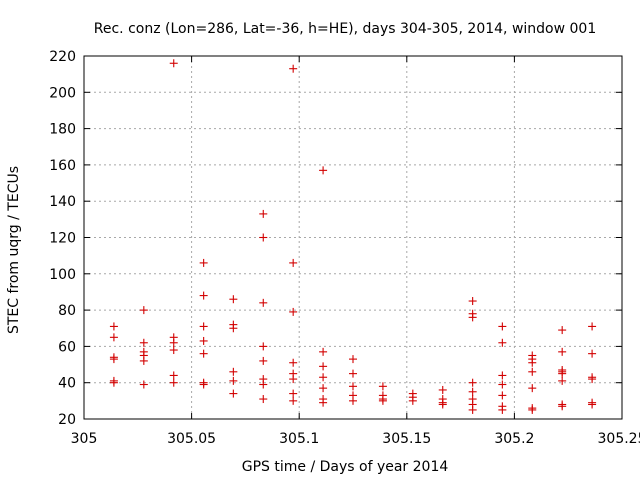 Image resolution: width=640 pixels, height=480 pixels. Describe the element at coordinates (84, 439) in the screenshot. I see `x-tick-label: 305` at that location.